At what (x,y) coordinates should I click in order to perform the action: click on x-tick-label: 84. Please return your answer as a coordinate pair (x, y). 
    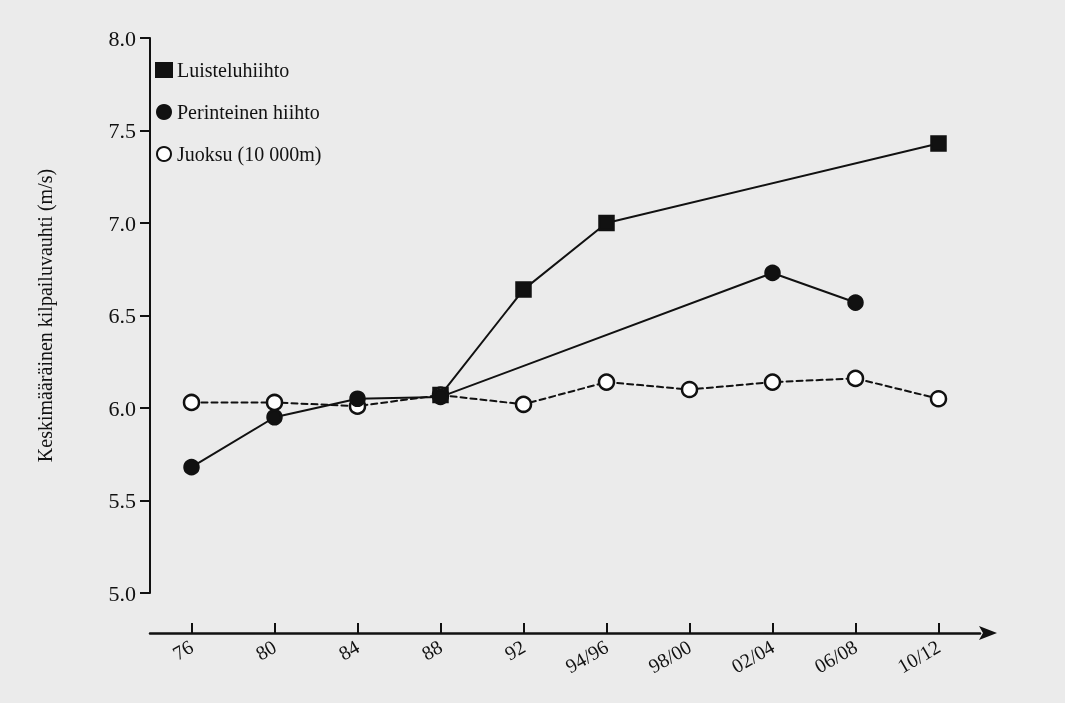
    Looking at the image, I should click on (349, 650).